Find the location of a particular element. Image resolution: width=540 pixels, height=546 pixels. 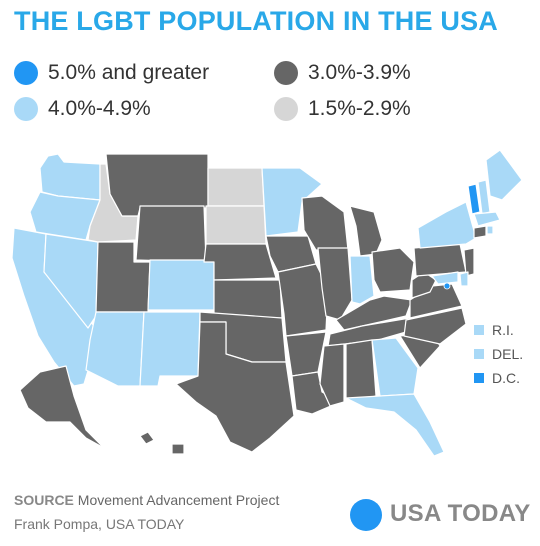

legend-item-3-to-3-9: 3.0%-3.9% is located at coordinates (342, 73).